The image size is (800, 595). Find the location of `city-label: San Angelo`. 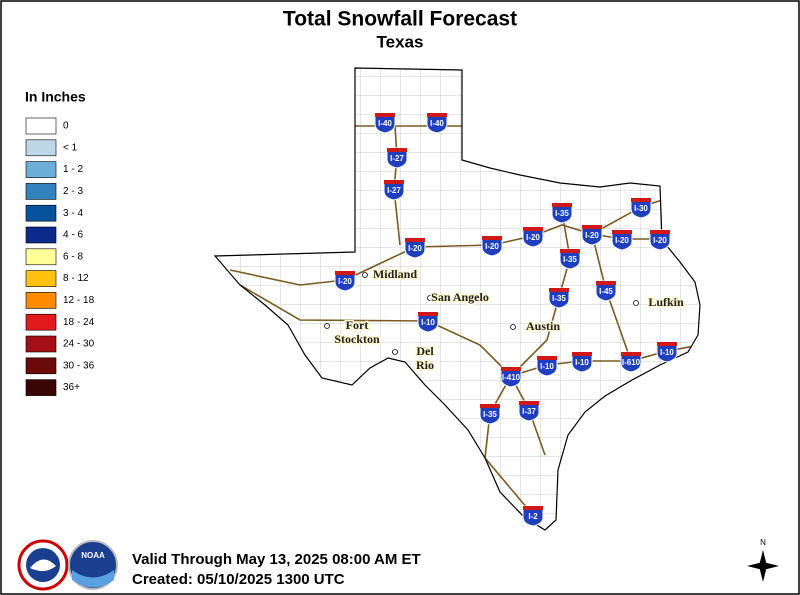

city-label: San Angelo is located at coordinates (460, 297).